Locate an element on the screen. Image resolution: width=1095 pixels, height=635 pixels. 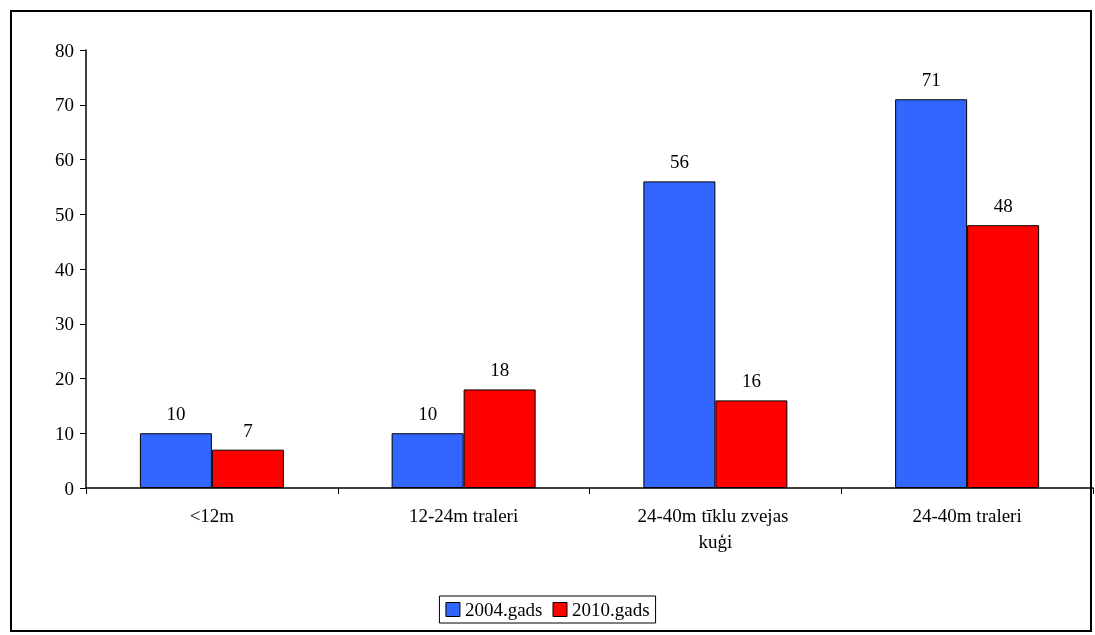
data-label: 18 is located at coordinates (500, 370).